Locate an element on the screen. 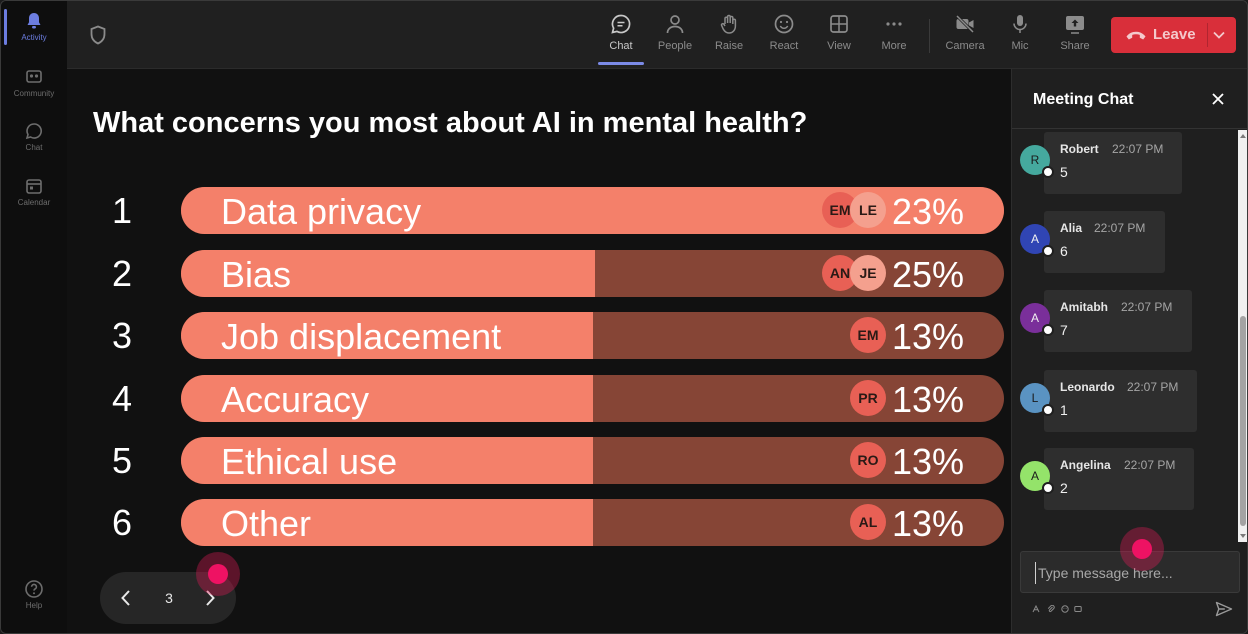 The width and height of the screenshot is (1248, 634). chat-message: Robert 22:07 PM 5 R is located at coordinates (1125, 164).